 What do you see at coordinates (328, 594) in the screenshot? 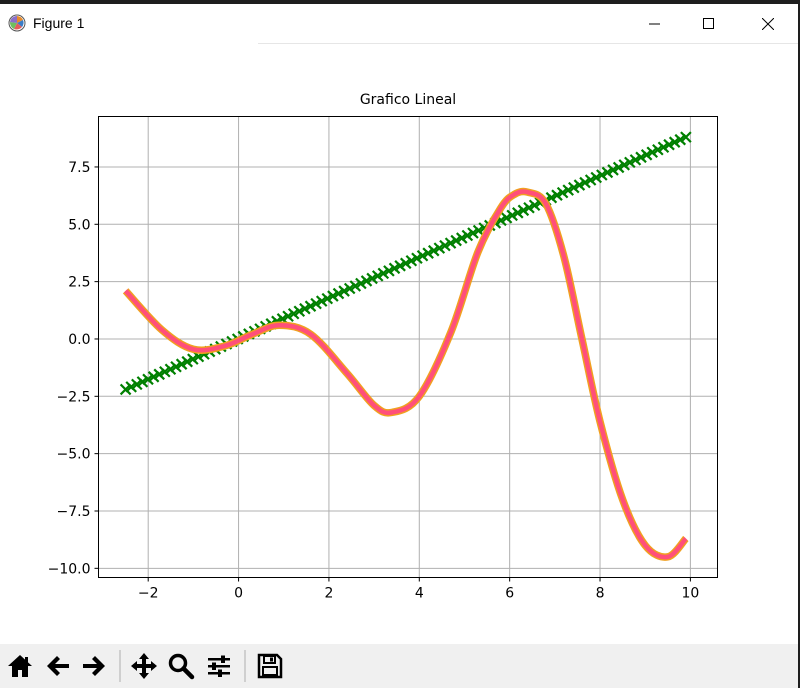
I see `x-tick-label: 2` at bounding box center [328, 594].